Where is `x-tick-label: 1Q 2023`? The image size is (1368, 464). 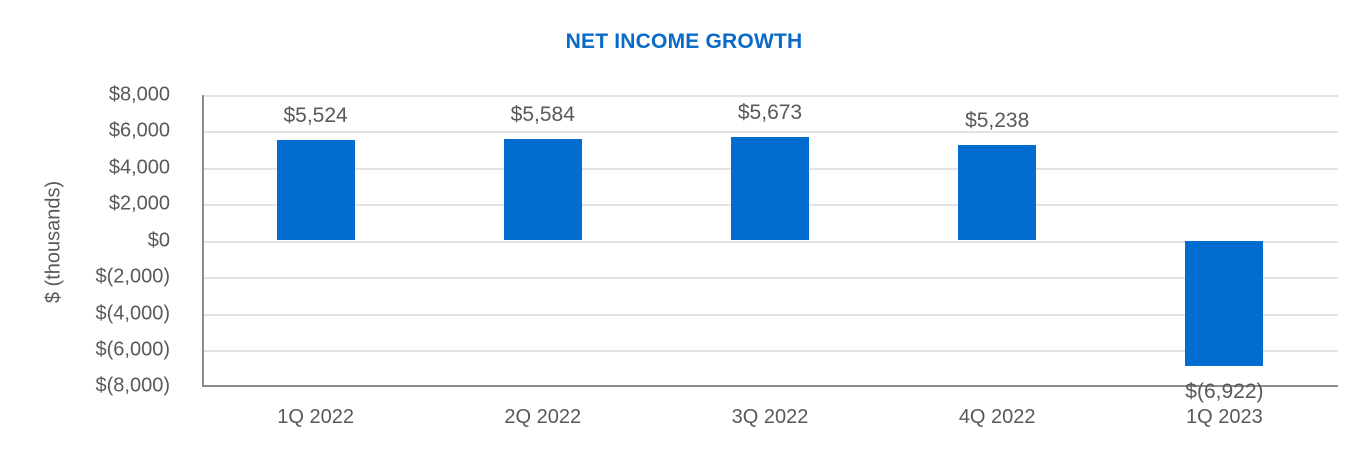
x-tick-label: 1Q 2023 is located at coordinates (1224, 417).